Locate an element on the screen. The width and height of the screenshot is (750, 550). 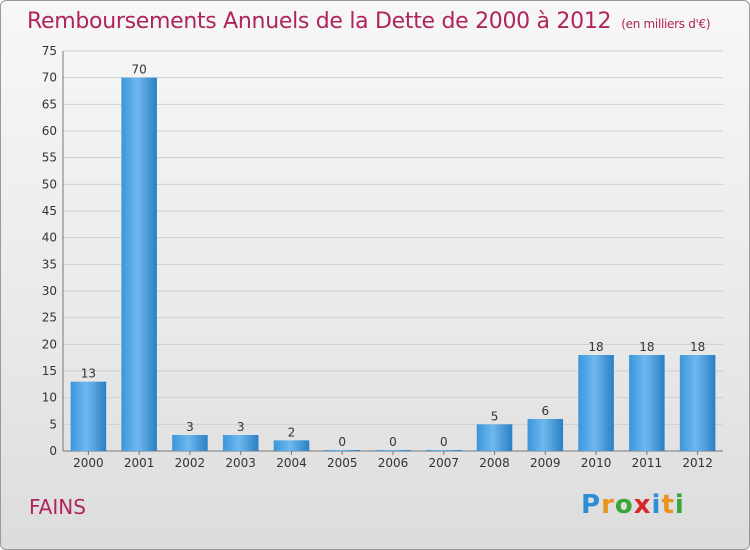
x-tick-label-2002: 2002 is located at coordinates (190, 463).